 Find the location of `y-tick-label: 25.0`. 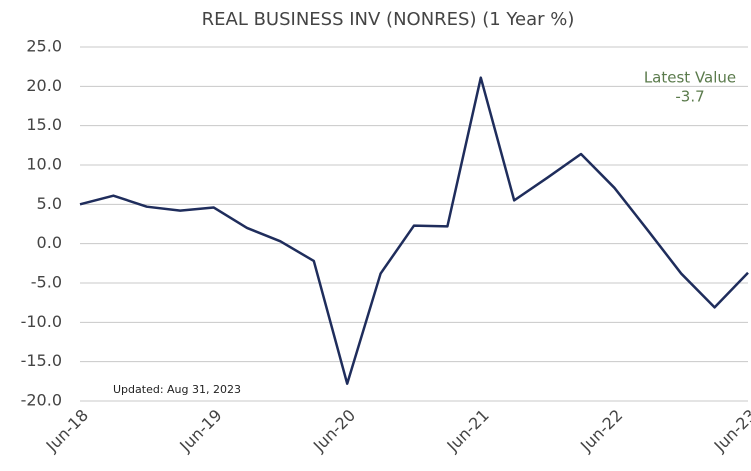

y-tick-label: 25.0 is located at coordinates (44, 46).